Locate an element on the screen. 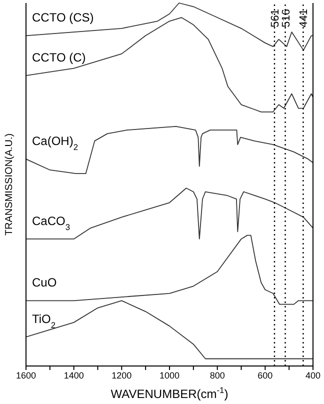 The height and width of the screenshot is (404, 324). series-label: CuO is located at coordinates (44, 283).